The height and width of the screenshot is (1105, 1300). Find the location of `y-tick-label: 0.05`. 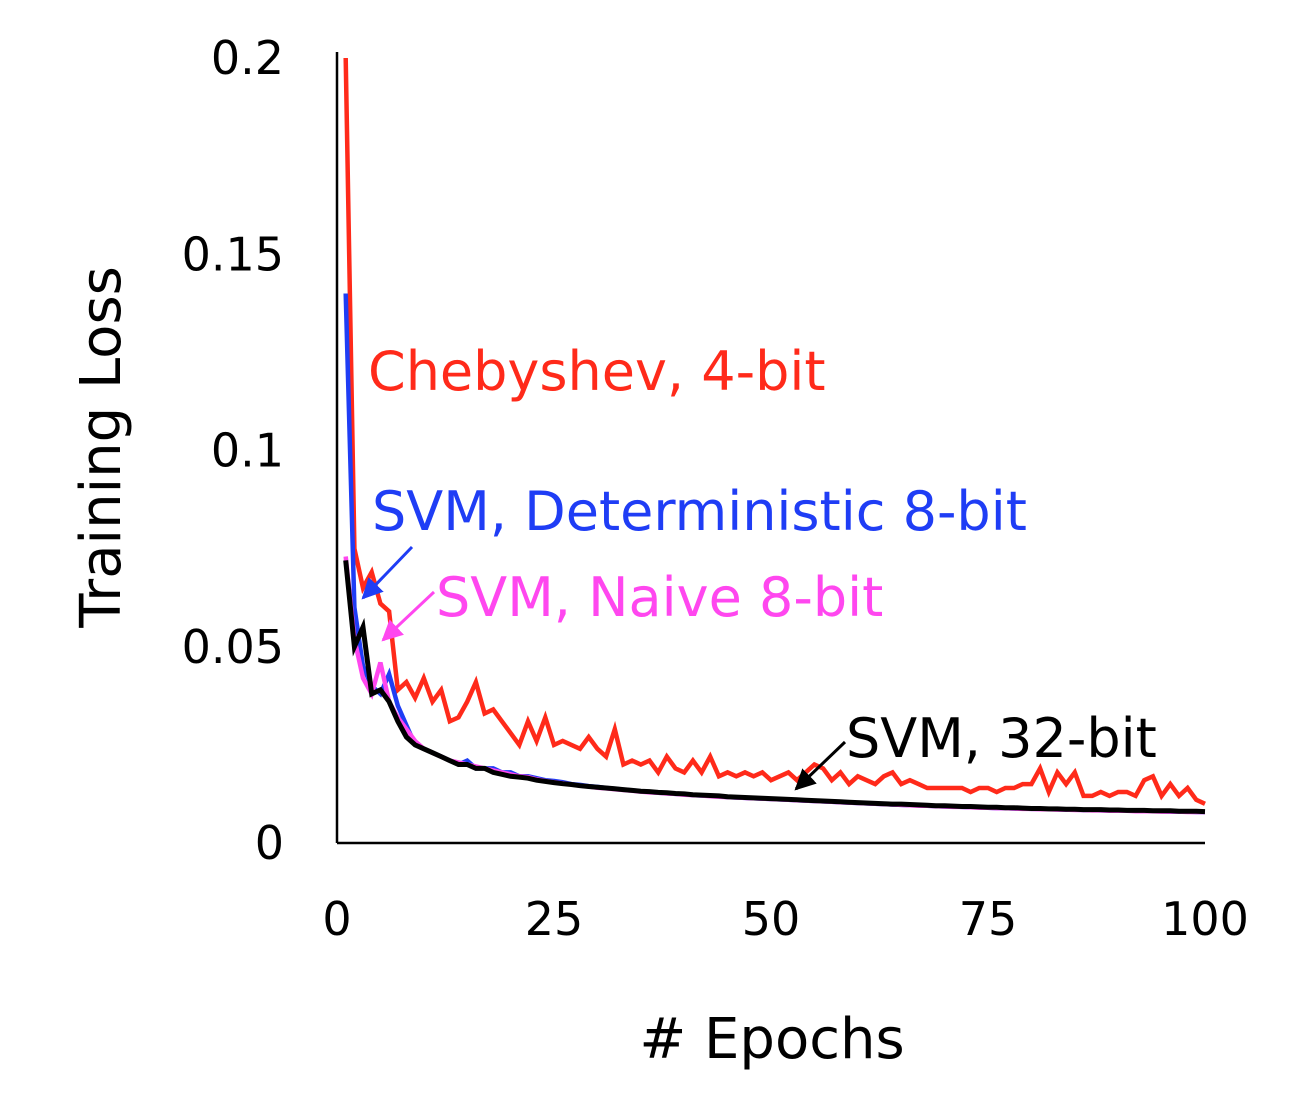

y-tick-label: 0.05 is located at coordinates (233, 647).